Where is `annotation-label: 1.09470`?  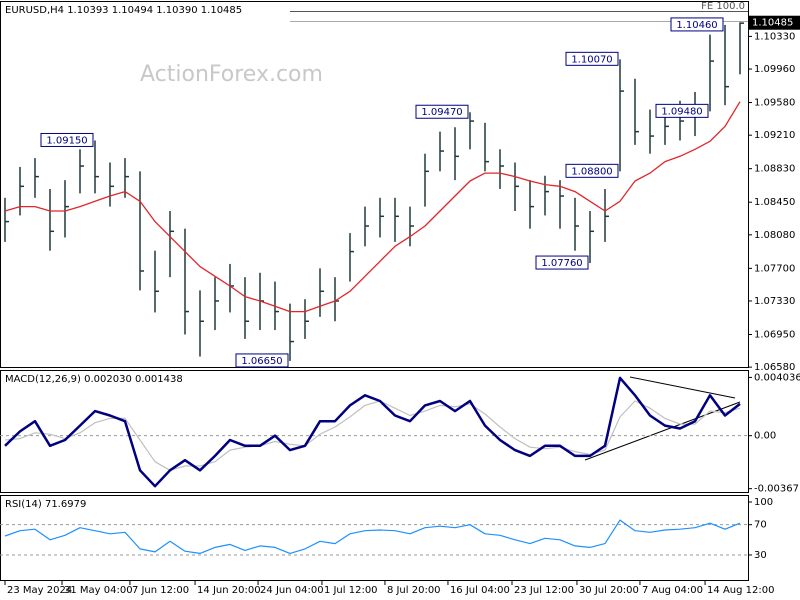 annotation-label: 1.09470 is located at coordinates (441, 112).